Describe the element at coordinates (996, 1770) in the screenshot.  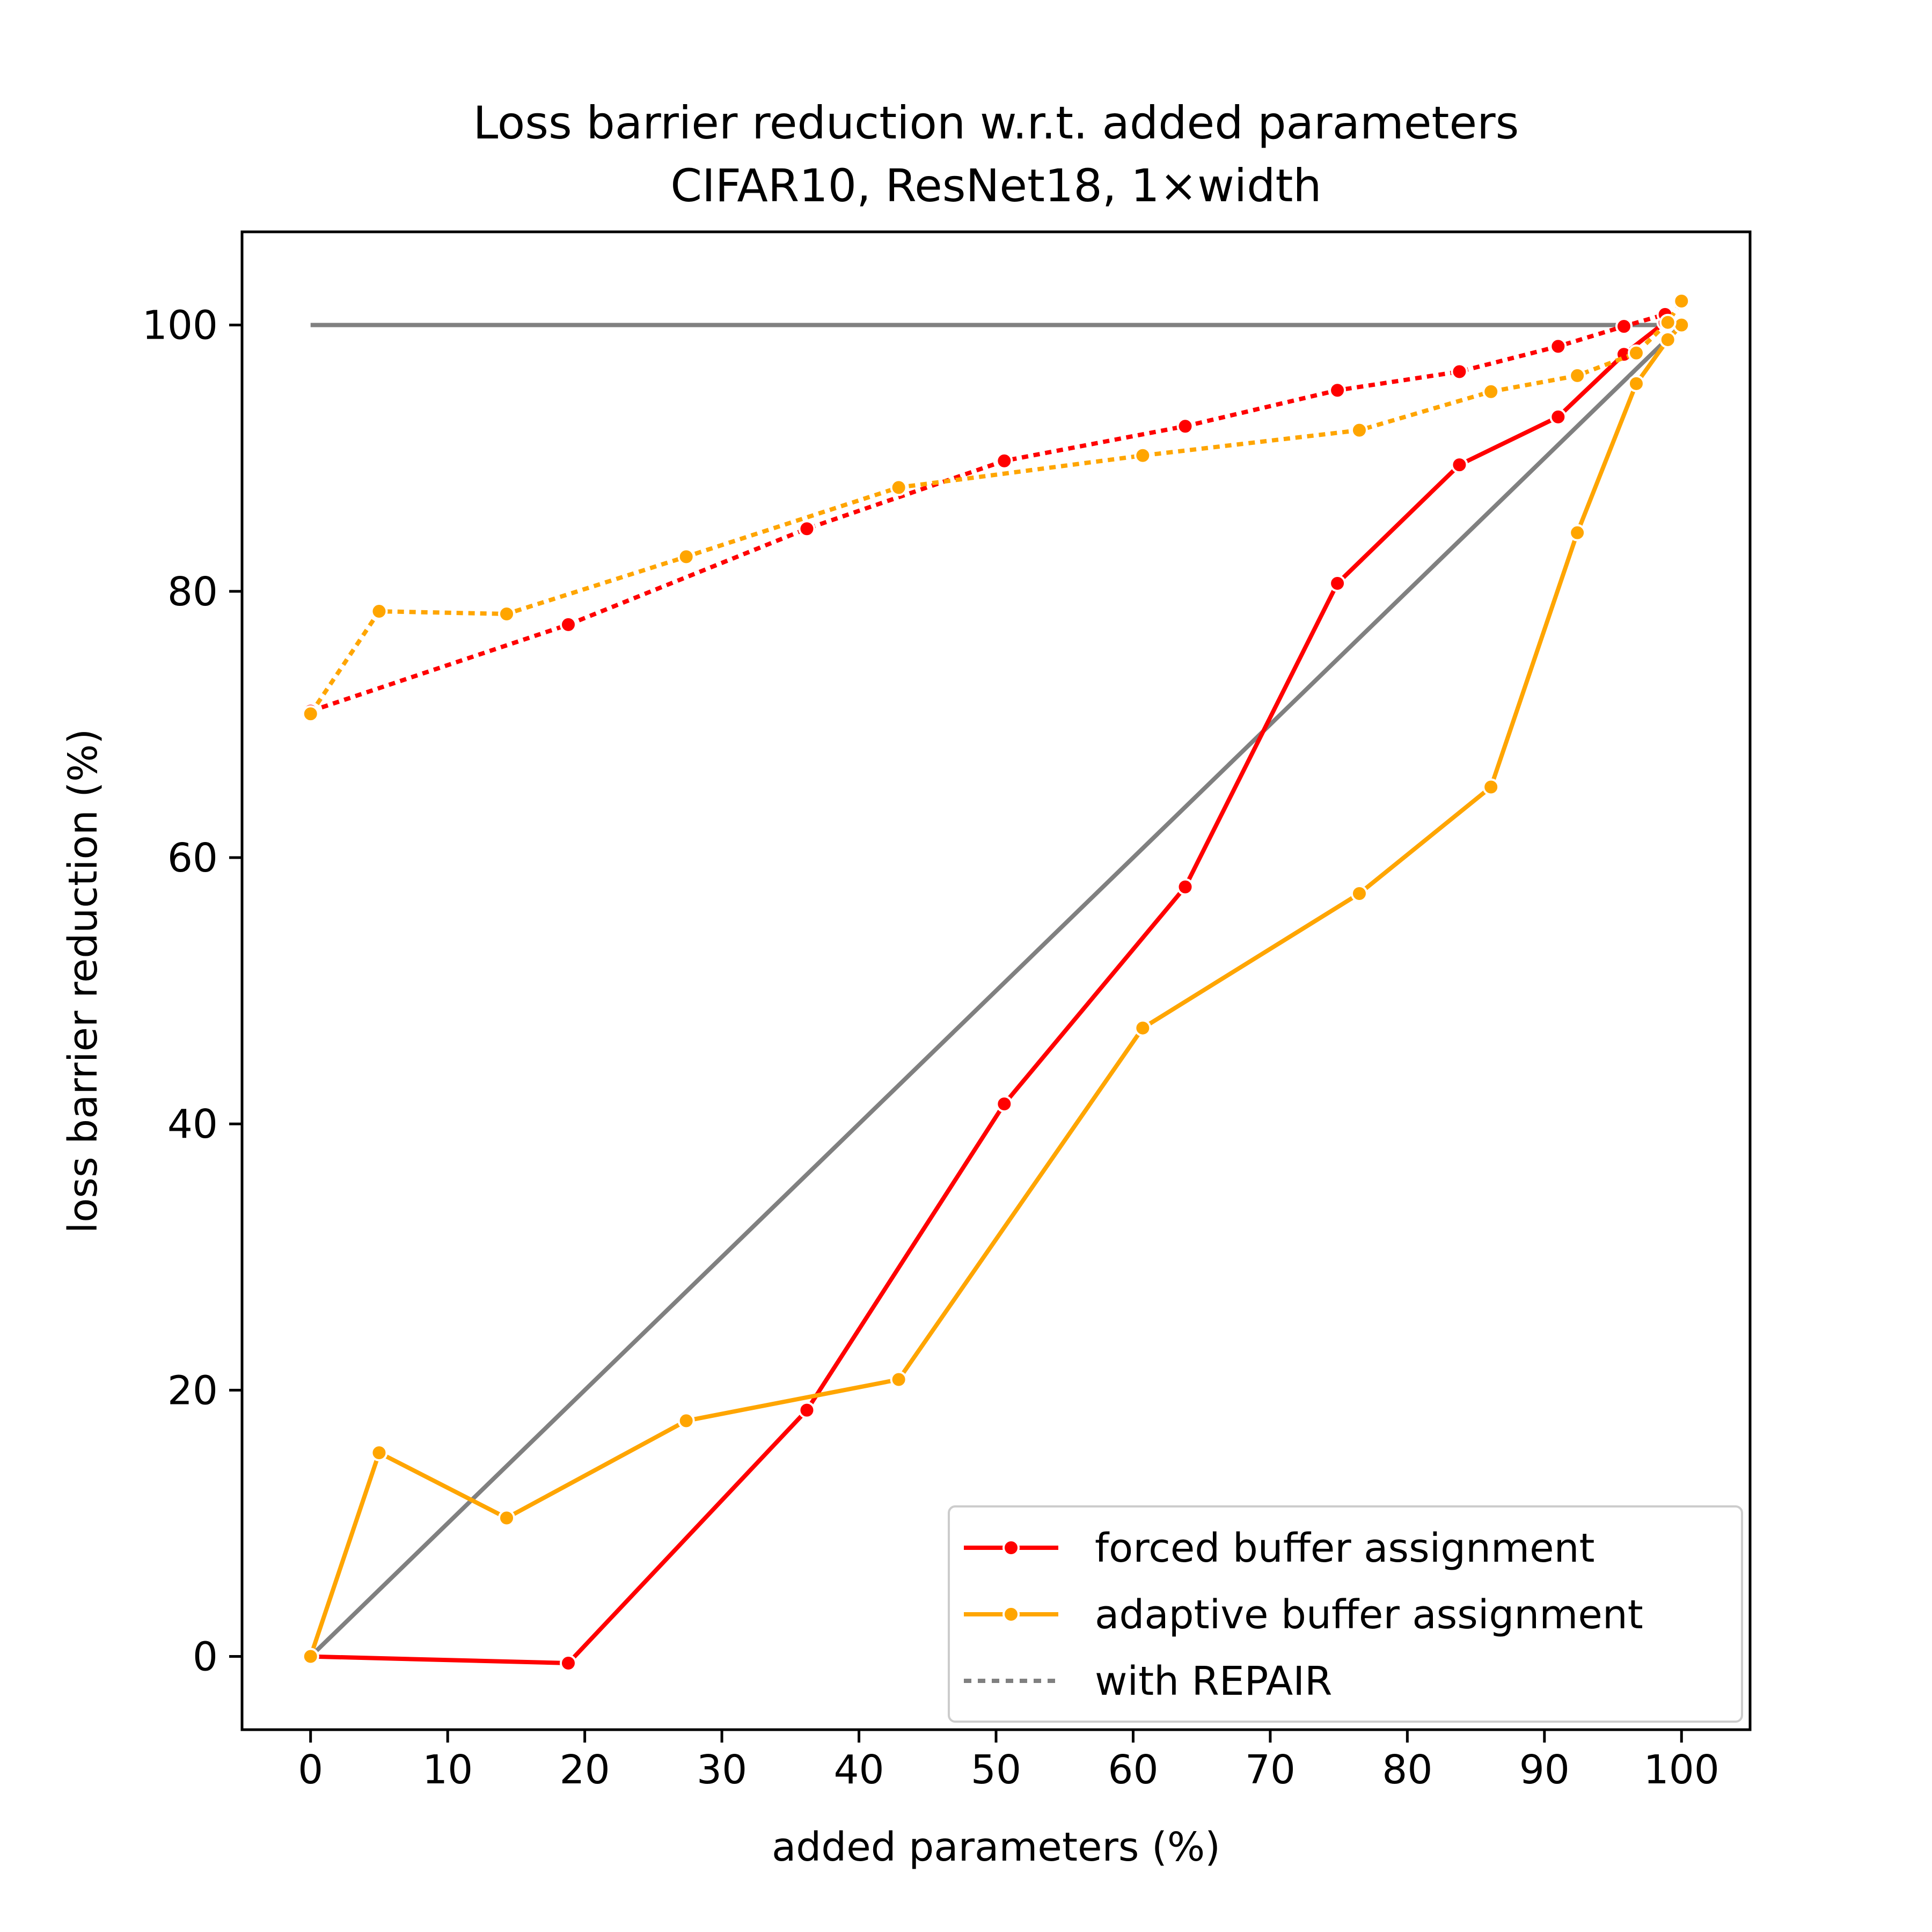
I see `x-tick-label: 50` at that location.